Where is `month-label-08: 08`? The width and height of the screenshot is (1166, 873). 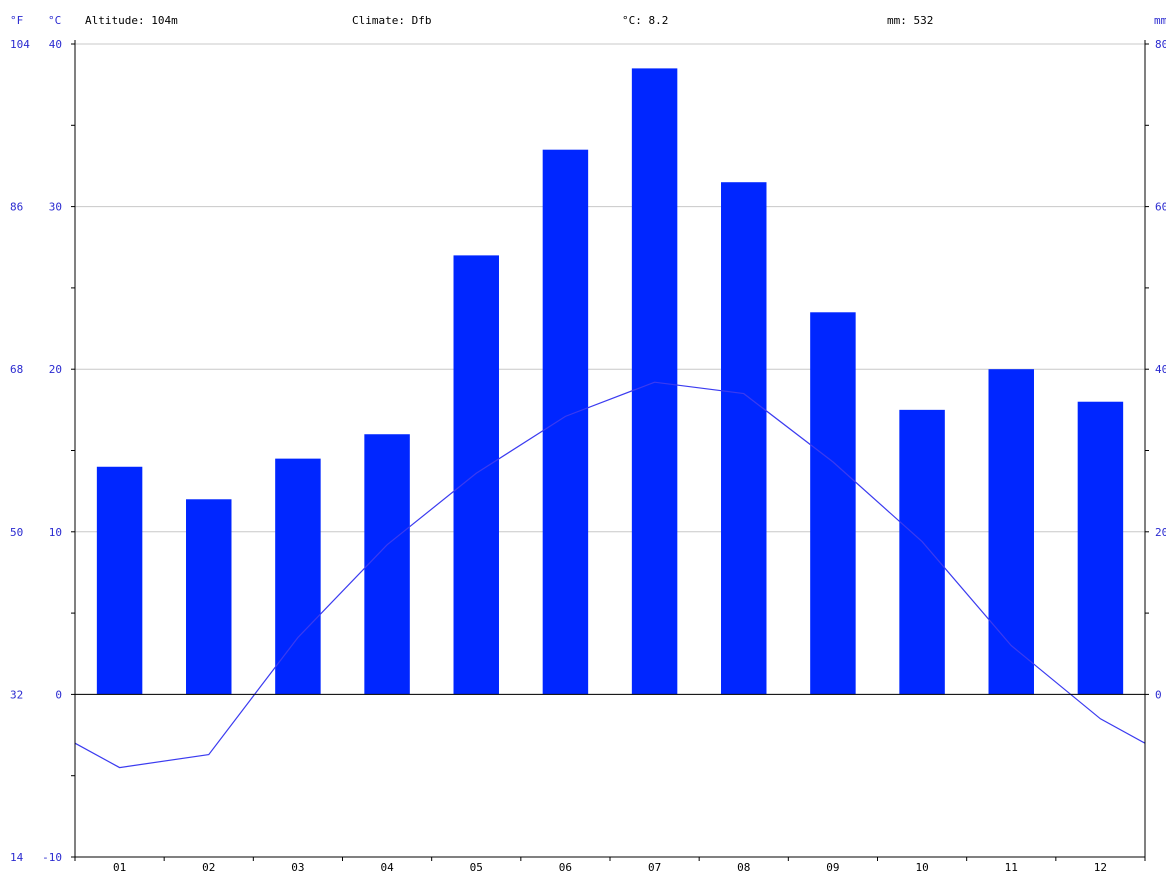 month-label-08: 08 is located at coordinates (743, 867).